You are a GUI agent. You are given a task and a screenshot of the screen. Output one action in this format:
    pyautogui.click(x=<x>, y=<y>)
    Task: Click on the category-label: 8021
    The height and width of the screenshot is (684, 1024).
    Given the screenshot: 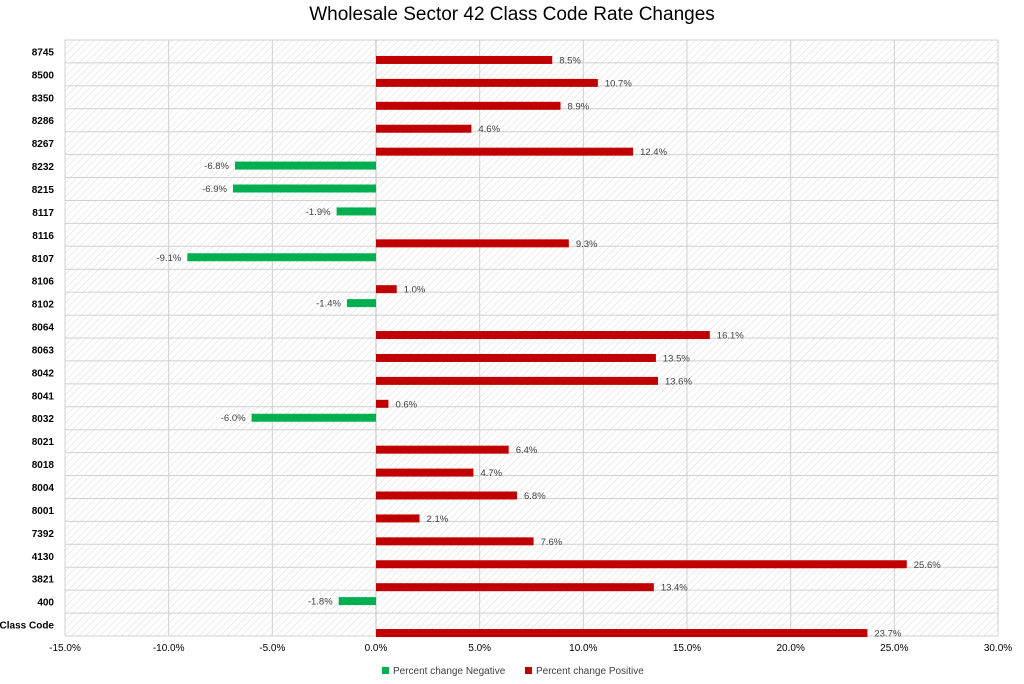 What is the action you would take?
    pyautogui.click(x=43, y=442)
    